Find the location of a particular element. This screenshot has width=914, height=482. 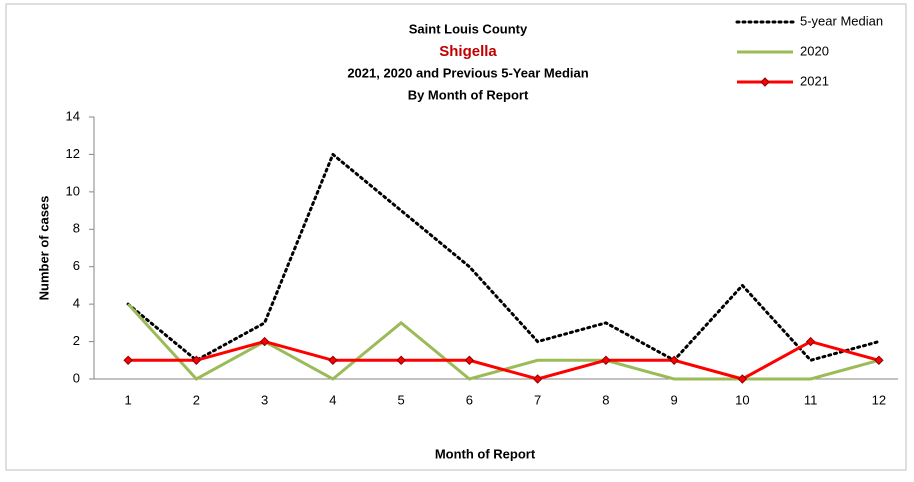

chart-title: Saint Louis County is located at coordinates (468, 28).